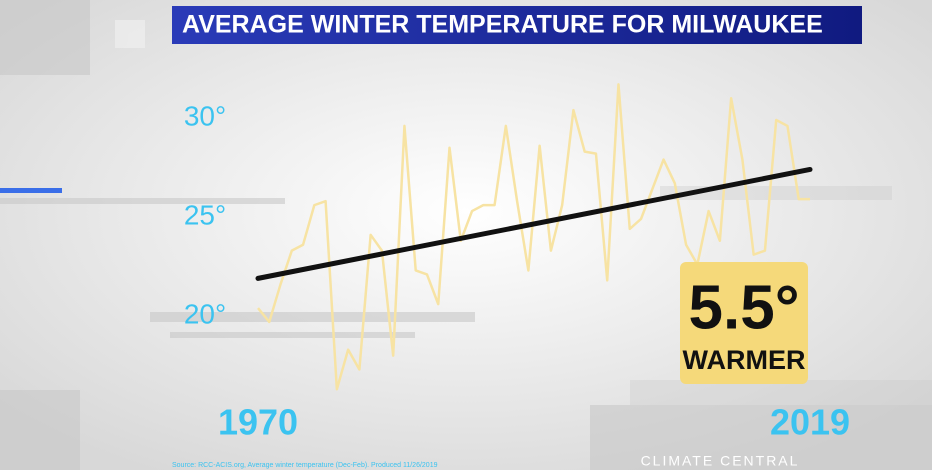  Describe the element at coordinates (810, 422) in the screenshot. I see `x-tick-label: 2019` at that location.